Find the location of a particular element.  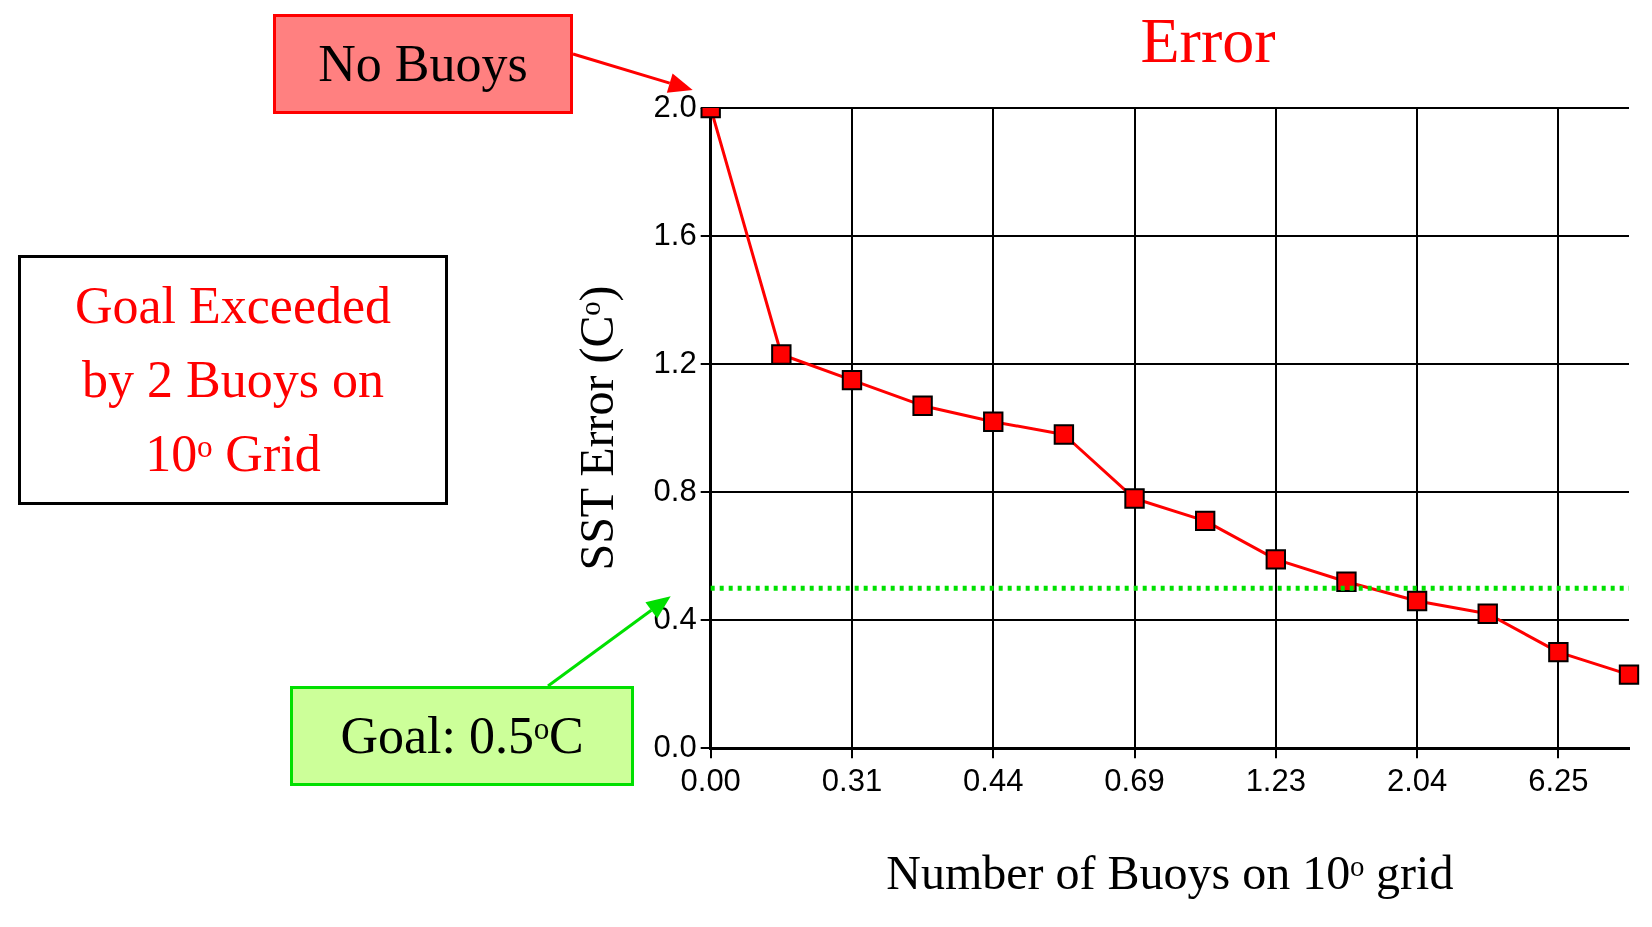

y-tick-label: 1.2 is located at coordinates (675, 362).